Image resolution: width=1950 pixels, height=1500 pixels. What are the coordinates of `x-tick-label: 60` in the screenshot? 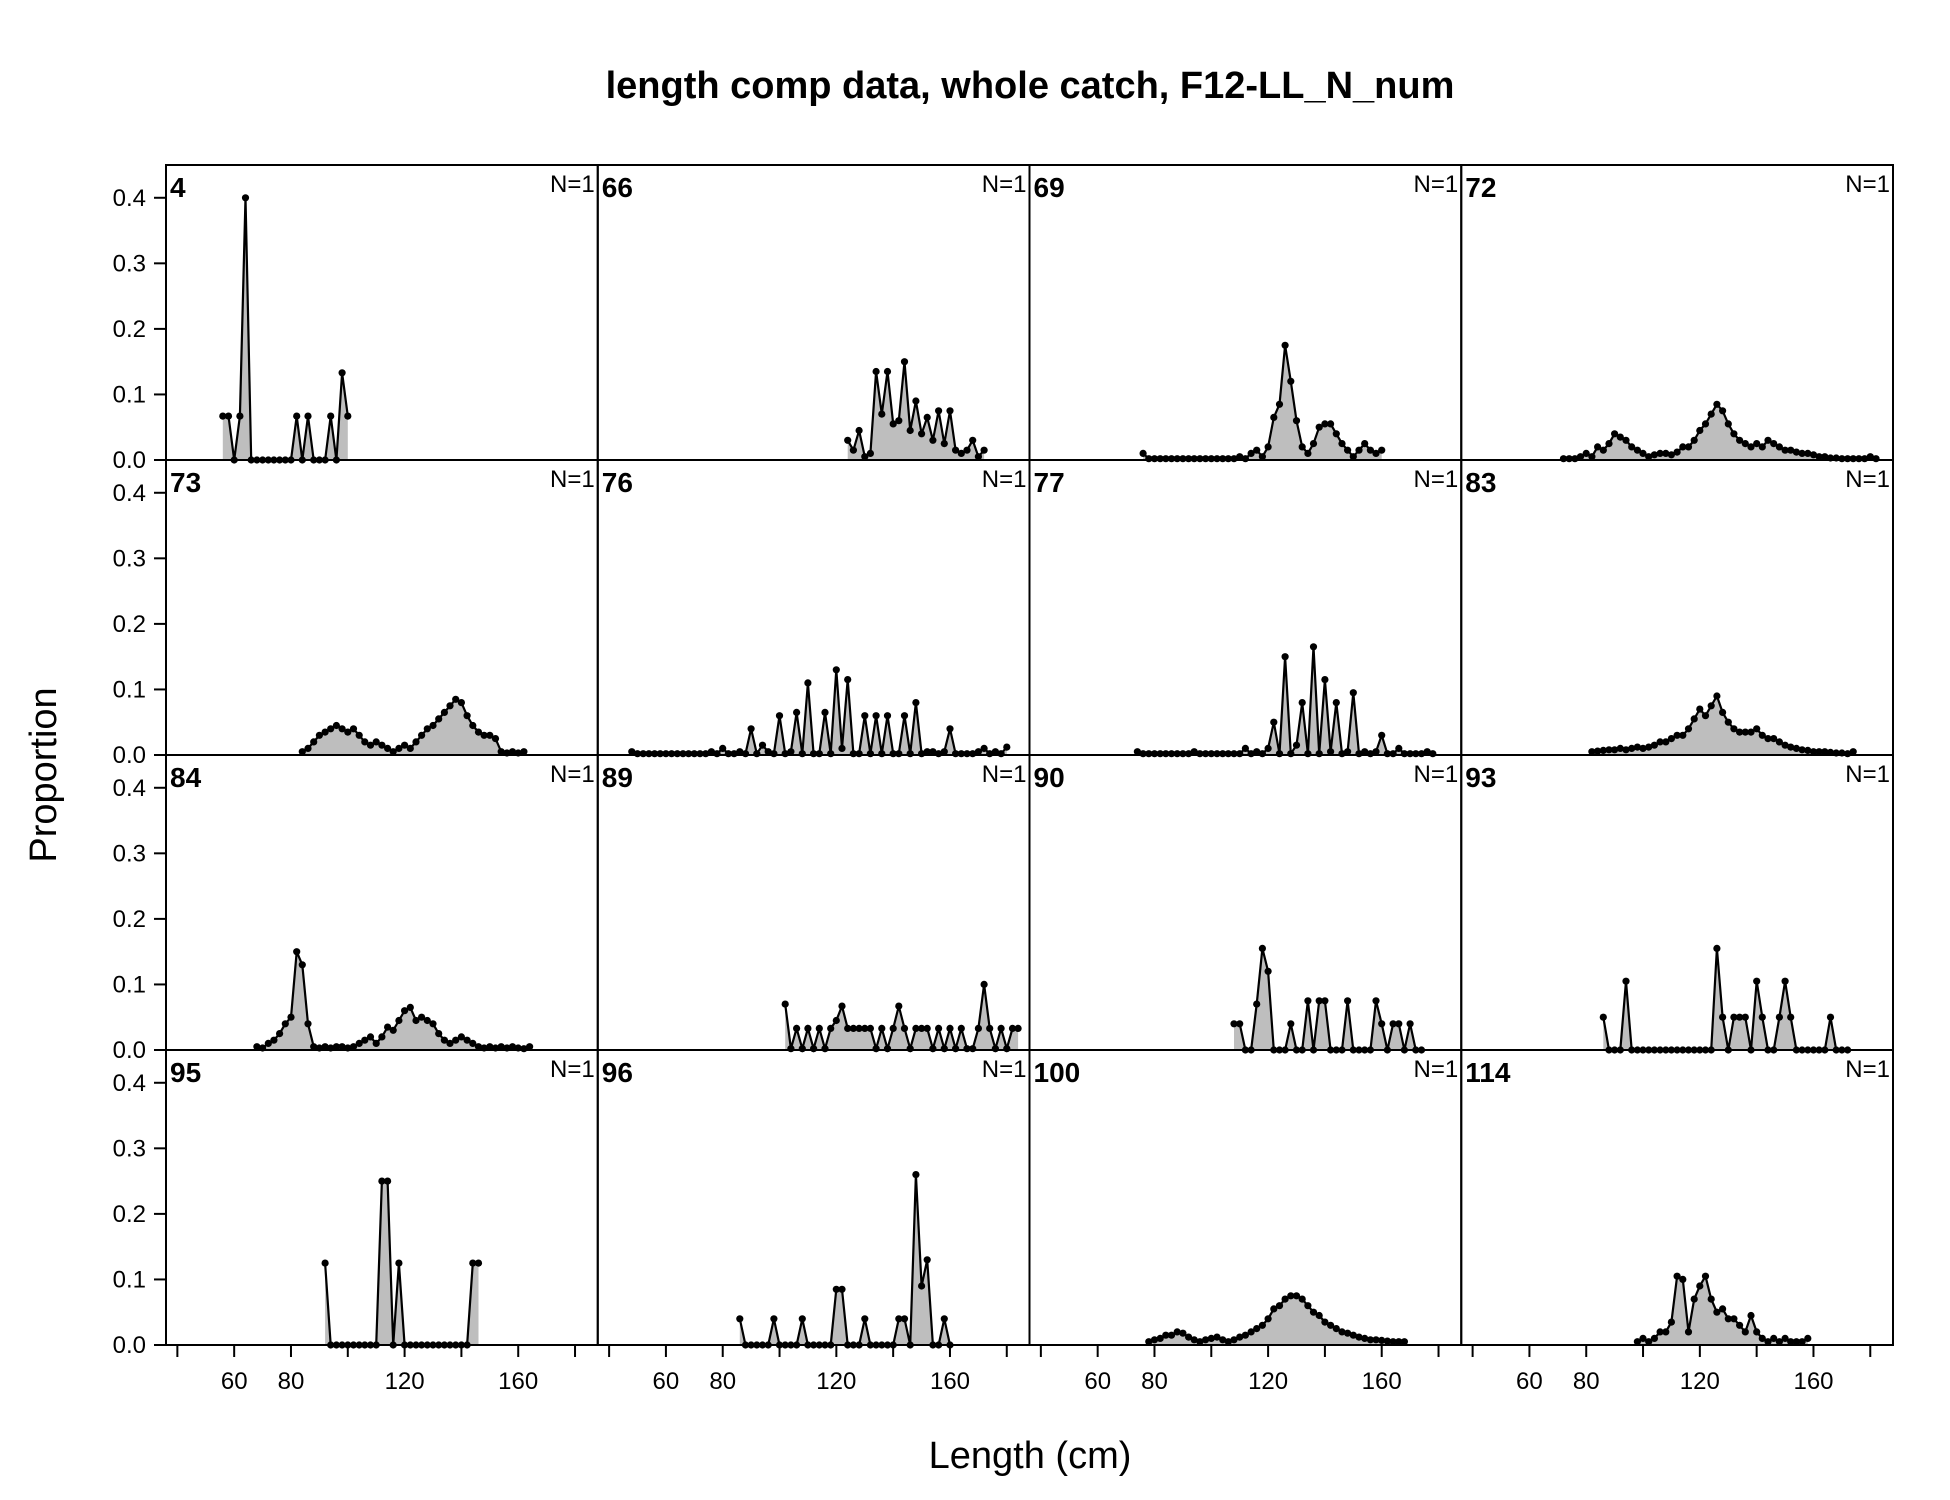 It's located at (234, 1381).